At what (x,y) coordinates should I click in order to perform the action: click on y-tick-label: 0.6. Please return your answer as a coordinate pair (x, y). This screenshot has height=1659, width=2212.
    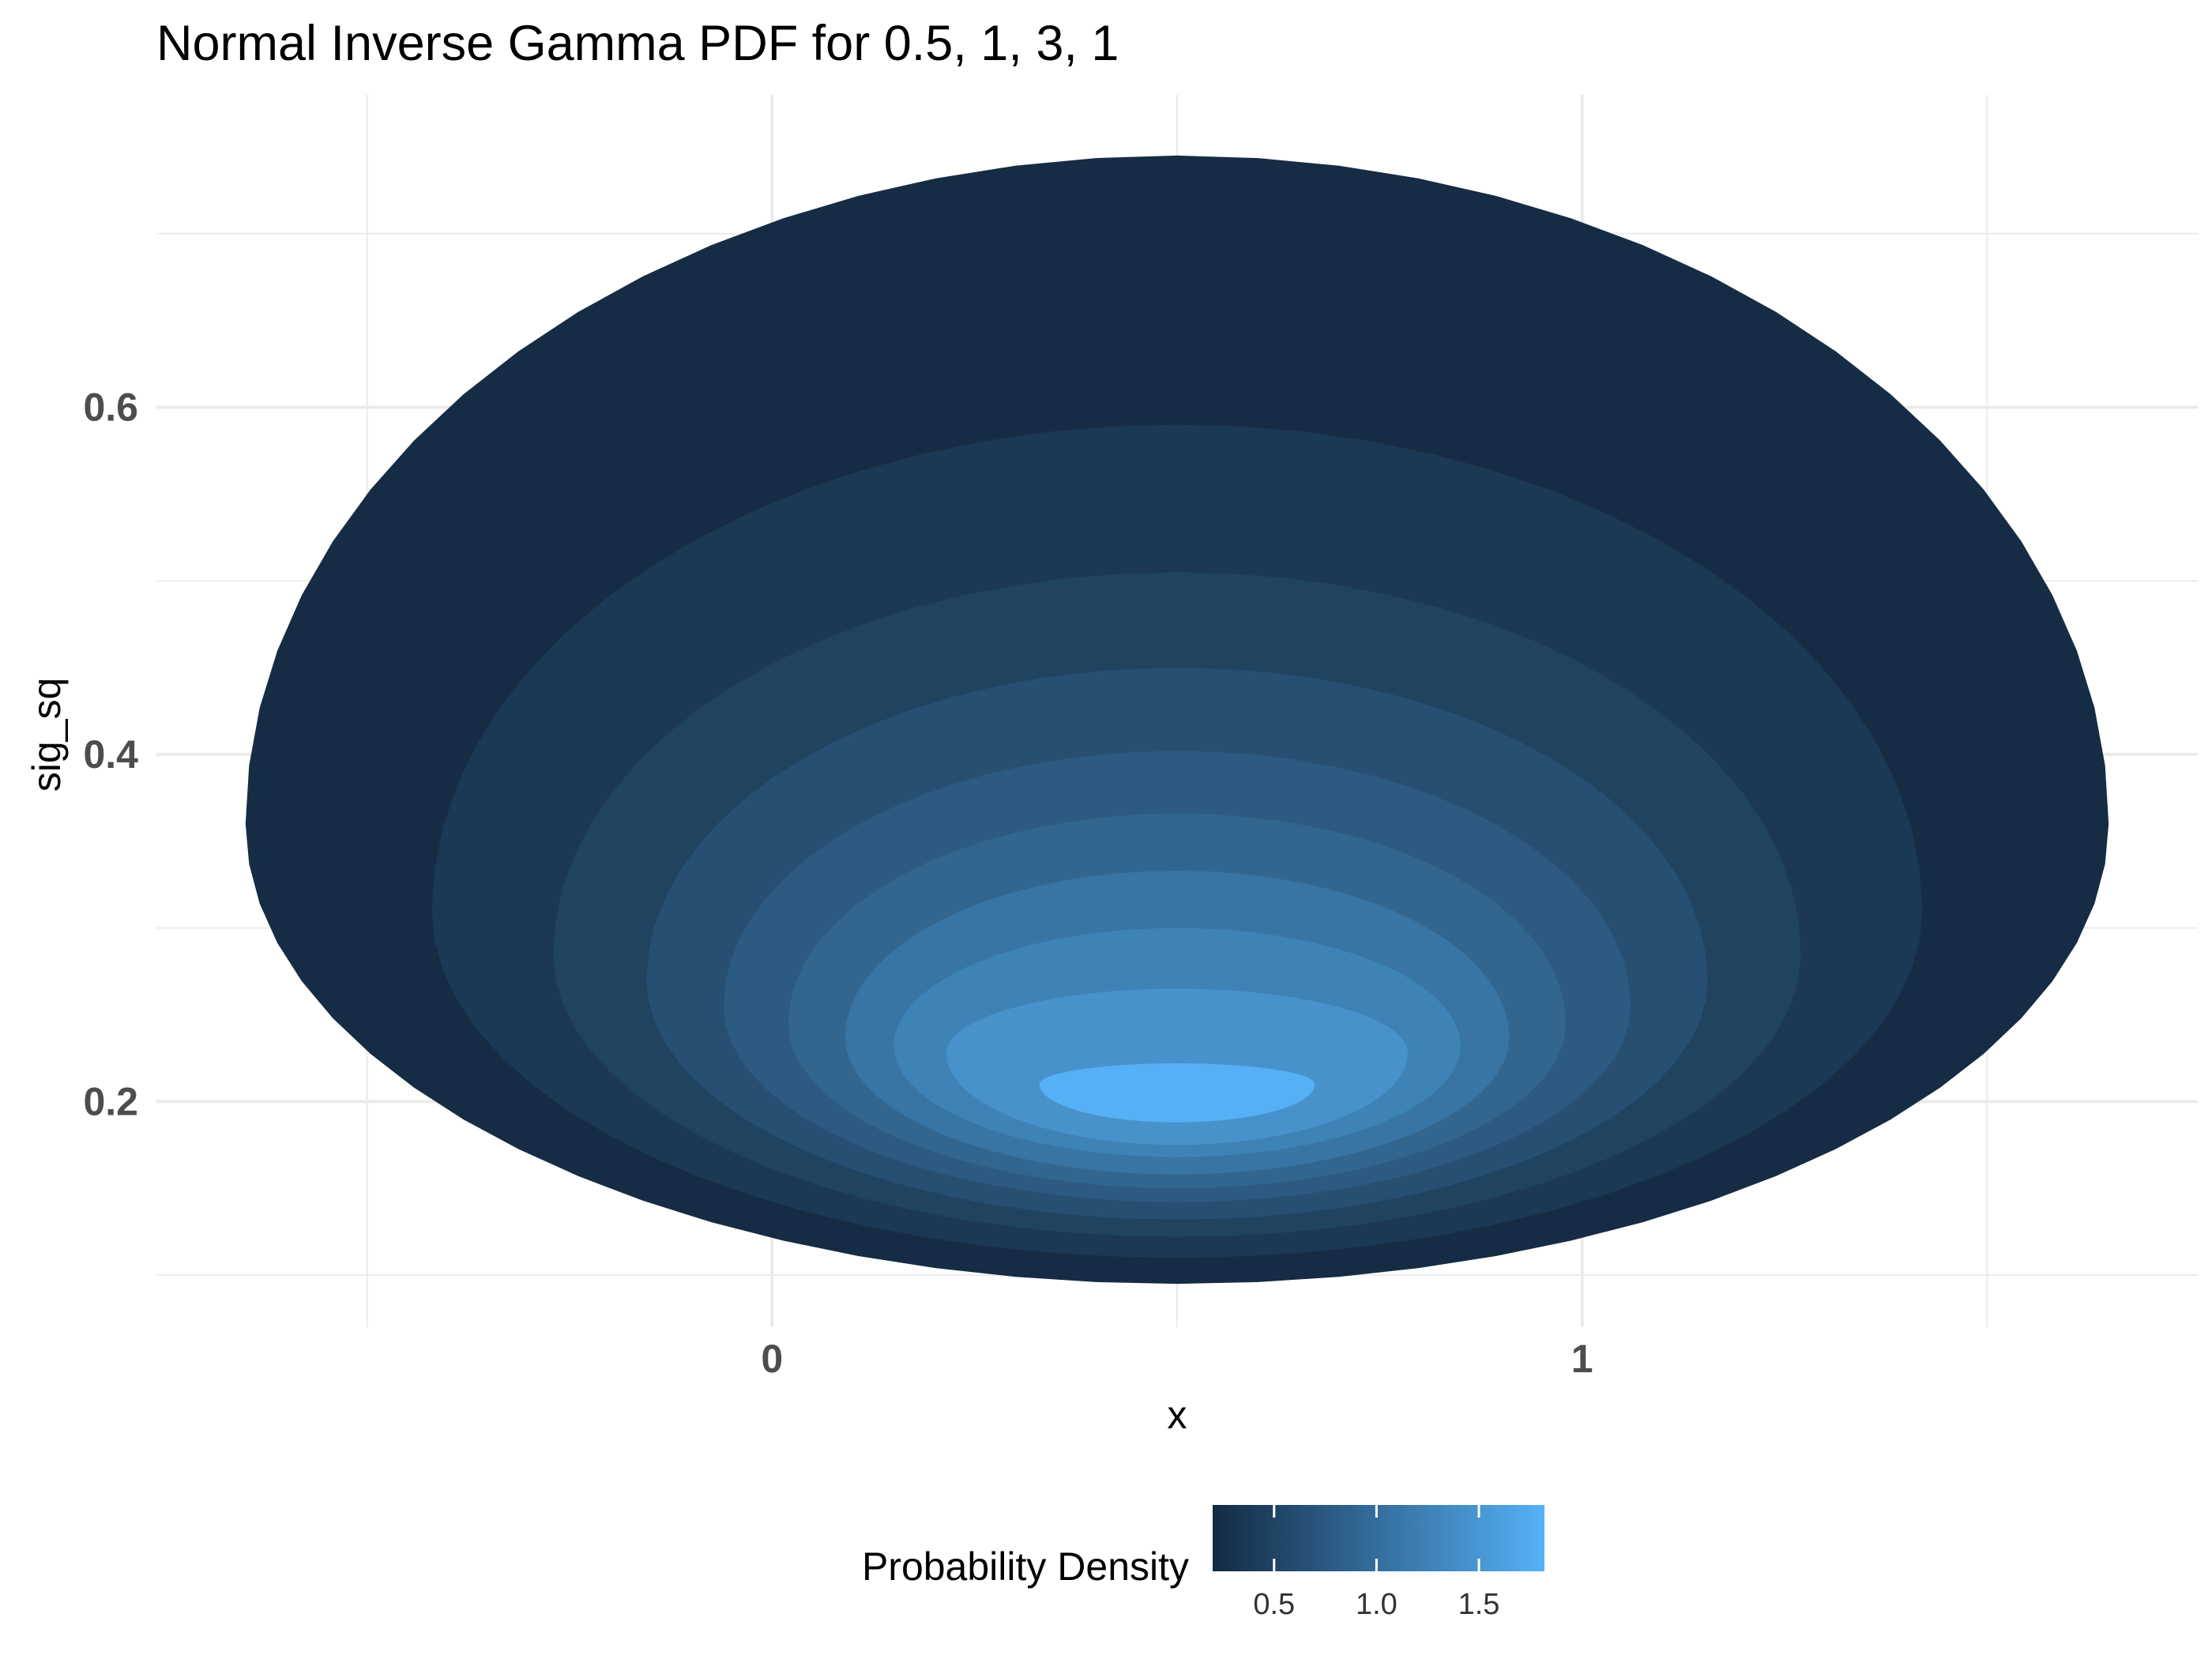
    Looking at the image, I should click on (111, 407).